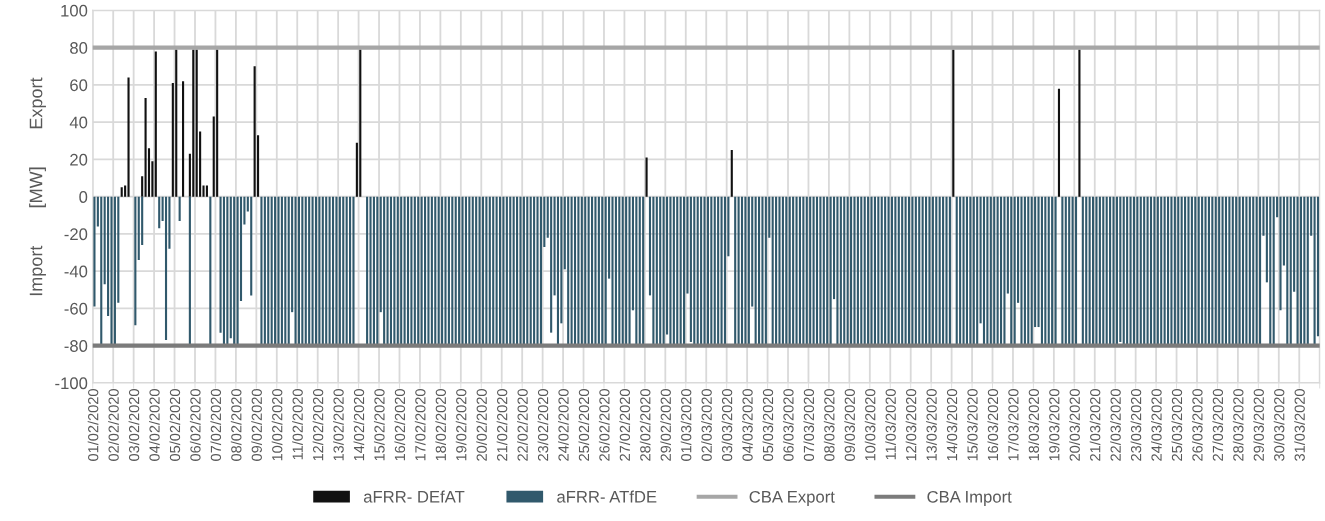  Describe the element at coordinates (1299, 425) in the screenshot. I see `x-tick-label: 31/03/2020` at that location.